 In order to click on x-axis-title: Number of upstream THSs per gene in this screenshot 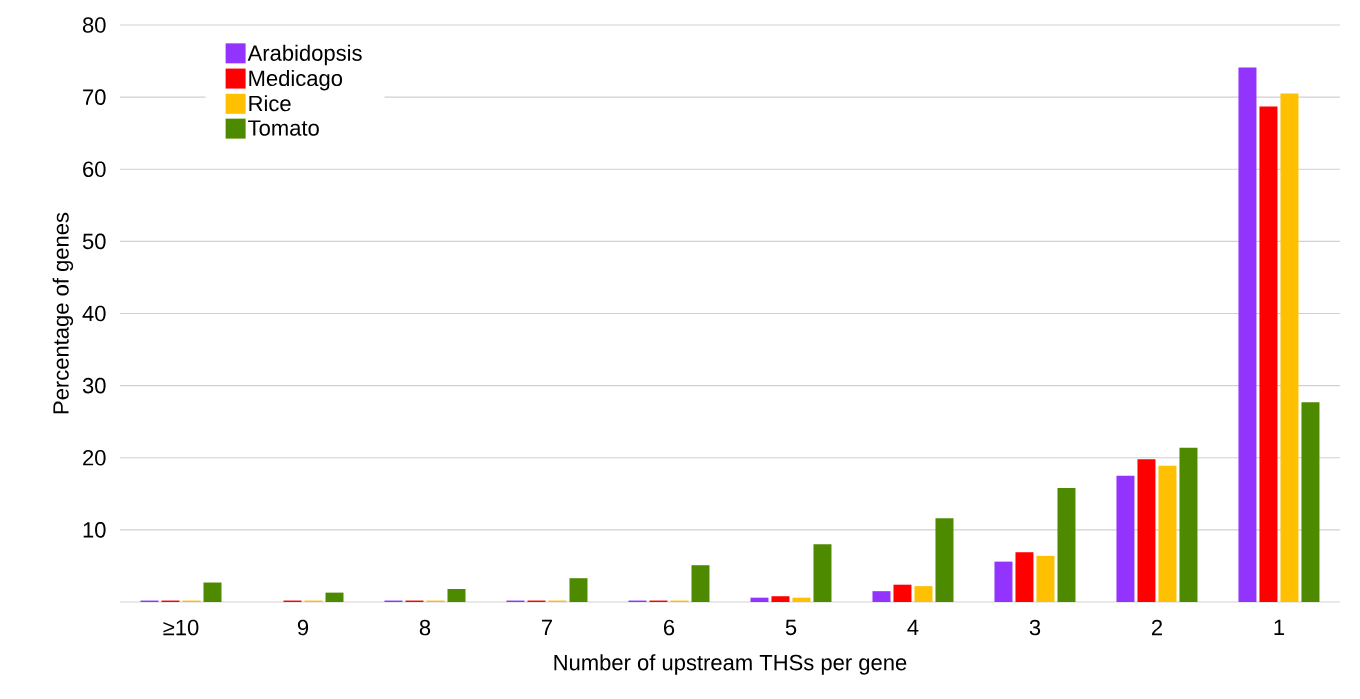, I will do `click(730, 664)`.